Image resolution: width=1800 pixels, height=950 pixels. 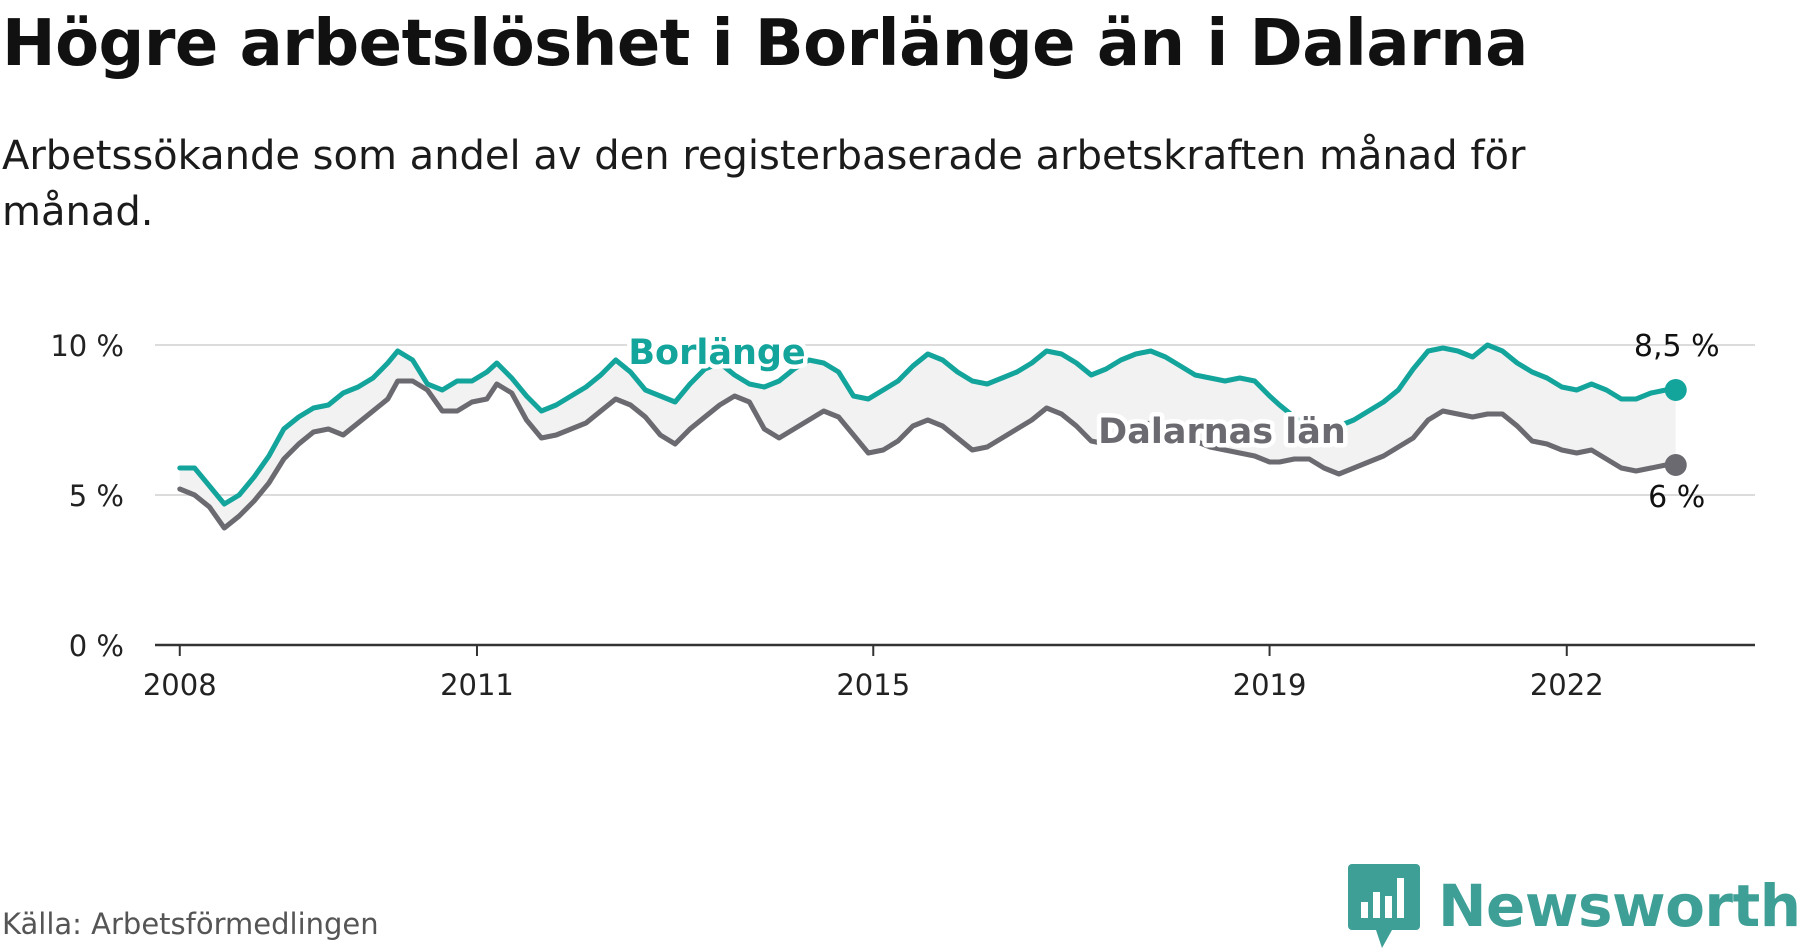 What do you see at coordinates (1384, 906) in the screenshot?
I see `bar-chart-icon` at bounding box center [1384, 906].